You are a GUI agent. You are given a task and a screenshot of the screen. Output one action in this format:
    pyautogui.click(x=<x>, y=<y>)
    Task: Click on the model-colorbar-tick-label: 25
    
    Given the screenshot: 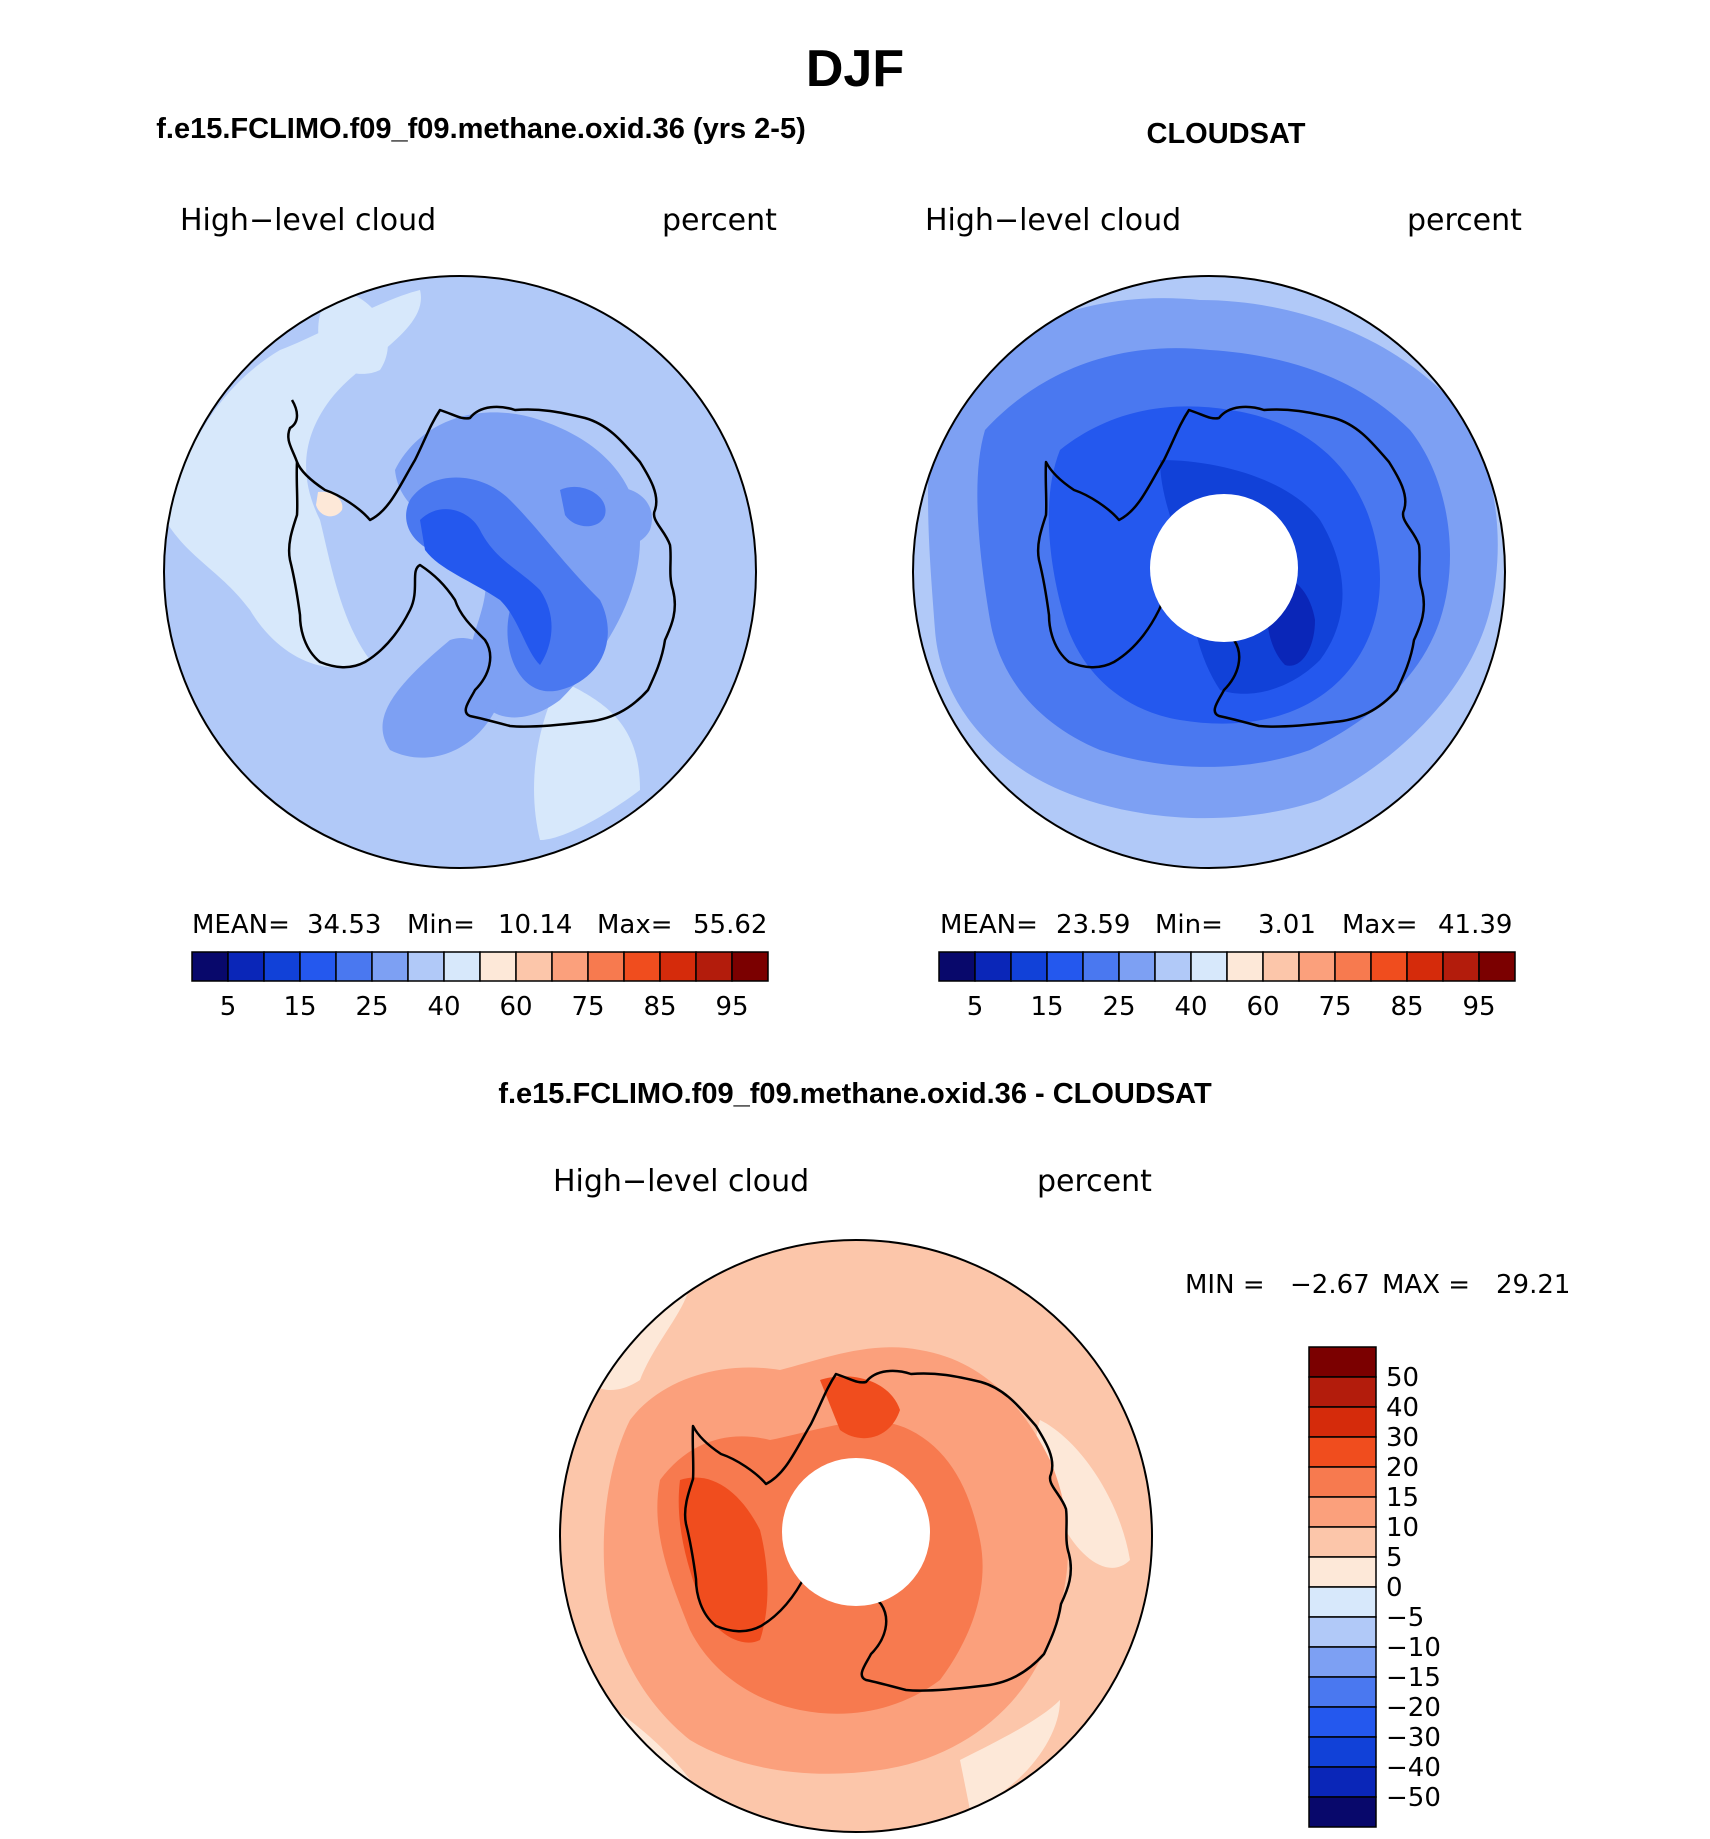 What is the action you would take?
    pyautogui.click(x=371, y=1007)
    